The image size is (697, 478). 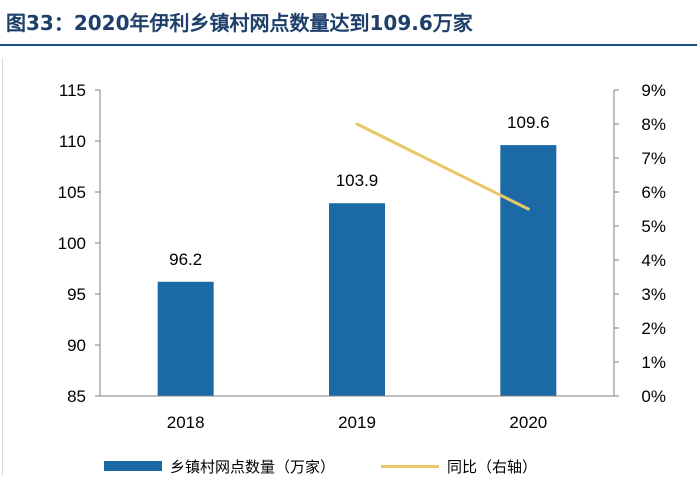 What do you see at coordinates (239, 23) in the screenshot?
I see `chart-title: 图33：2020年伊利乡镇村网点数量达到109.6万家` at bounding box center [239, 23].